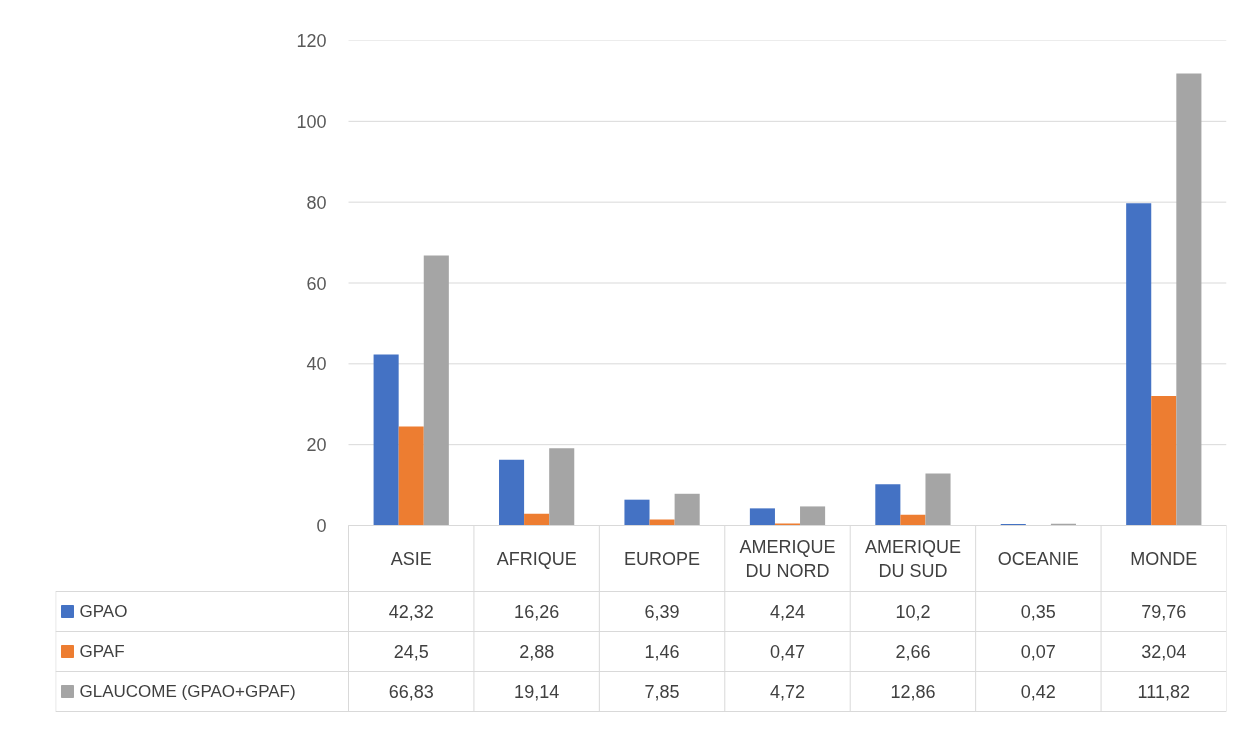 This screenshot has width=1241, height=733. Describe the element at coordinates (316, 364) in the screenshot. I see `y-tick-label: 40` at that location.